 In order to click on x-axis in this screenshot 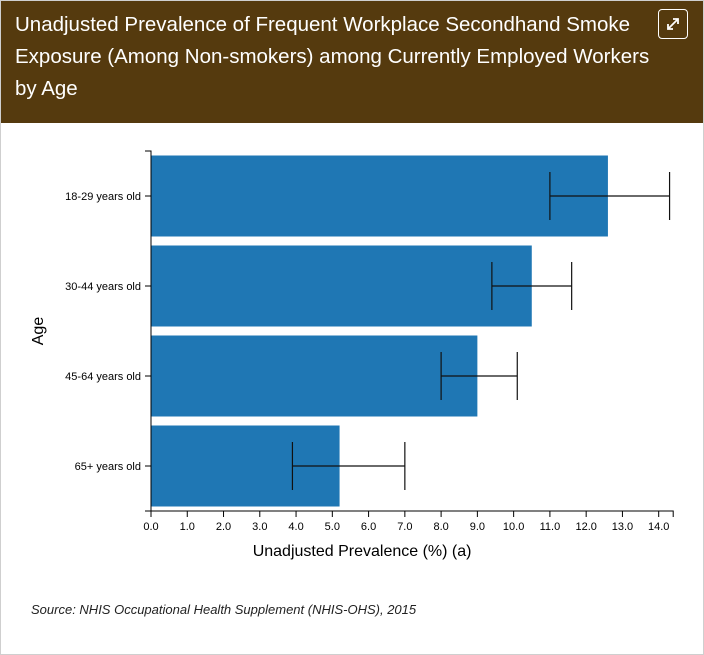, I will do `click(412, 513)`.